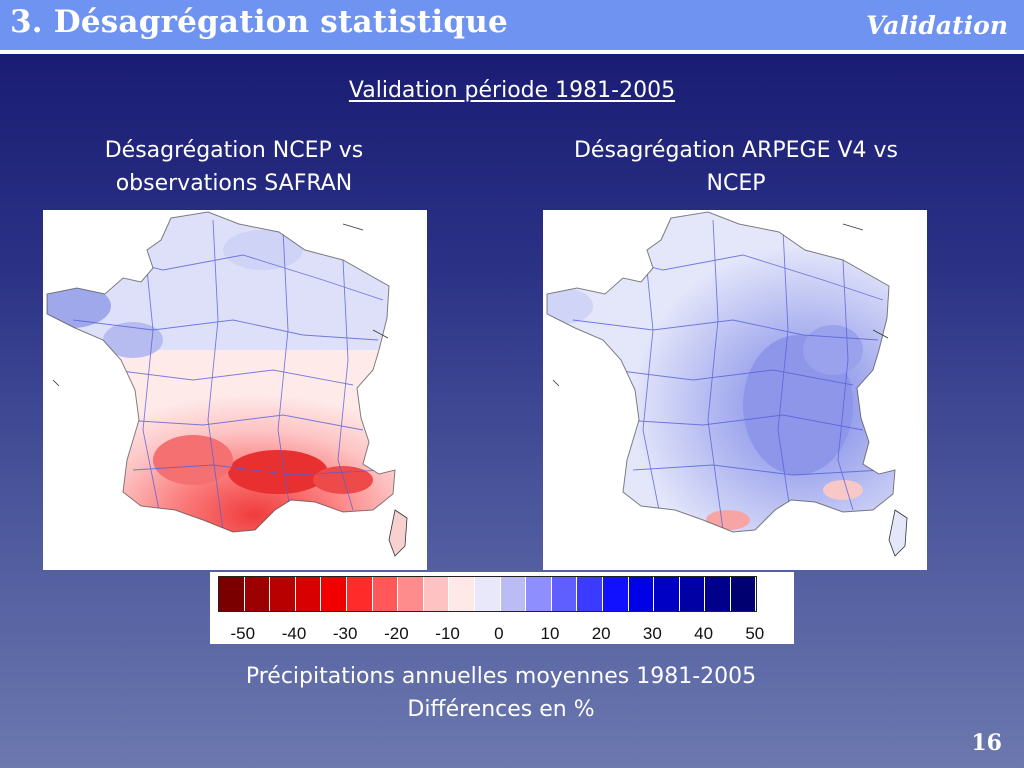  I want to click on right-panel-title-line1: Désagrégation ARPEGE V4 vs, so click(736, 150).